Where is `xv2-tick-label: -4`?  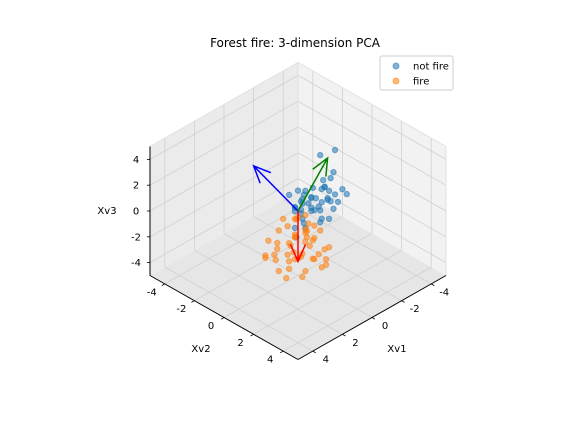 xv2-tick-label: -4 is located at coordinates (152, 292).